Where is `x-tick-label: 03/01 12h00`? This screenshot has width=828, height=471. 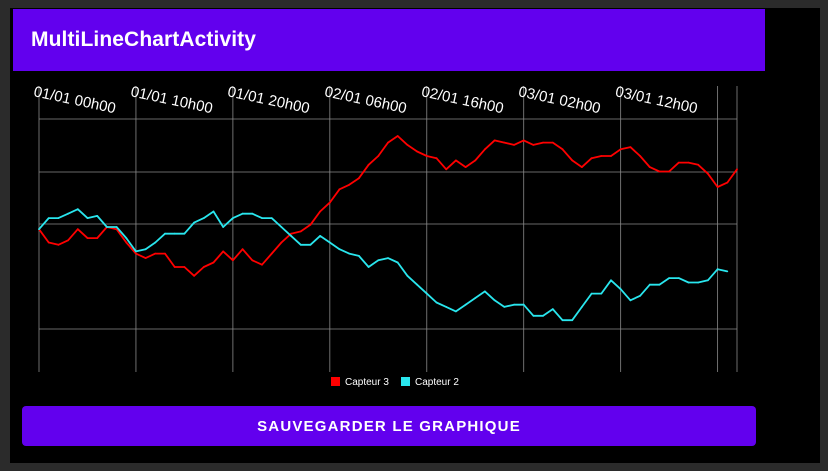 x-tick-label: 03/01 12h00 is located at coordinates (656, 100).